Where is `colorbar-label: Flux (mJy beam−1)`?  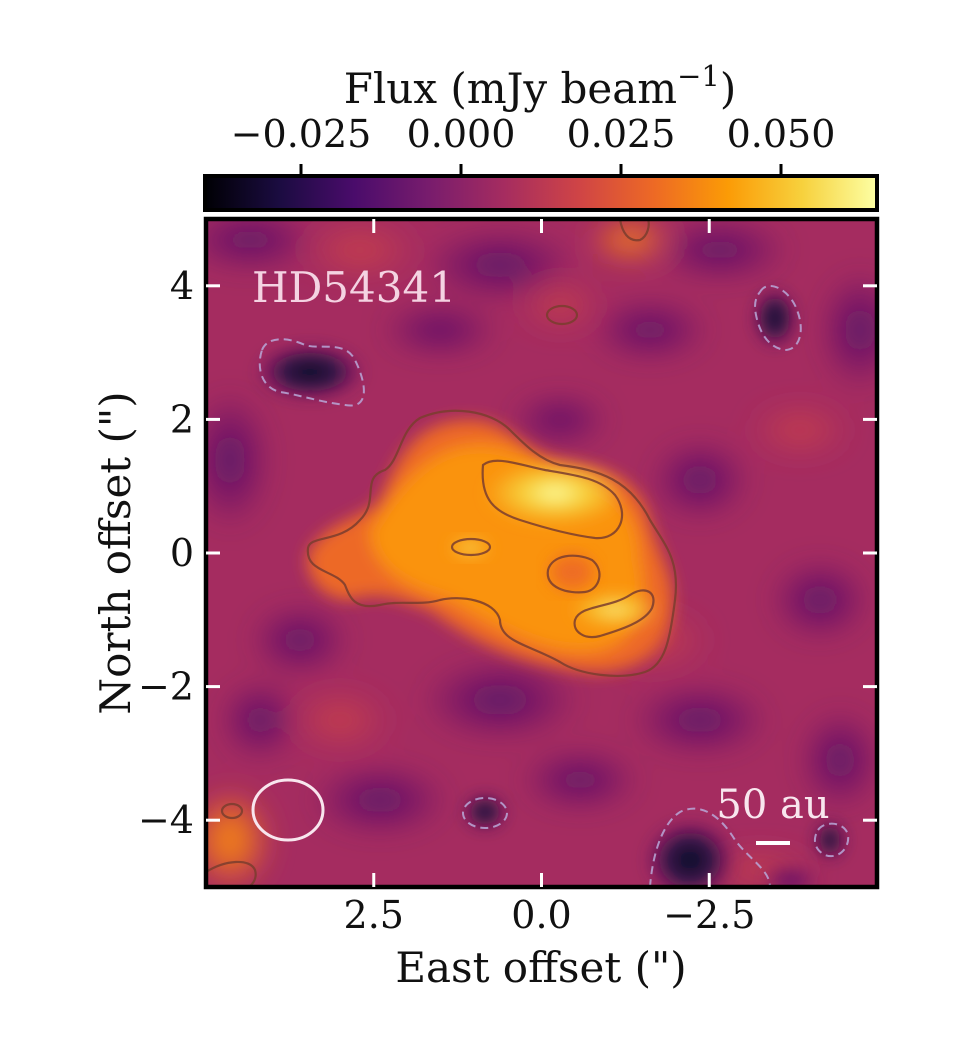 colorbar-label: Flux (mJy beam−1) is located at coordinates (540, 86).